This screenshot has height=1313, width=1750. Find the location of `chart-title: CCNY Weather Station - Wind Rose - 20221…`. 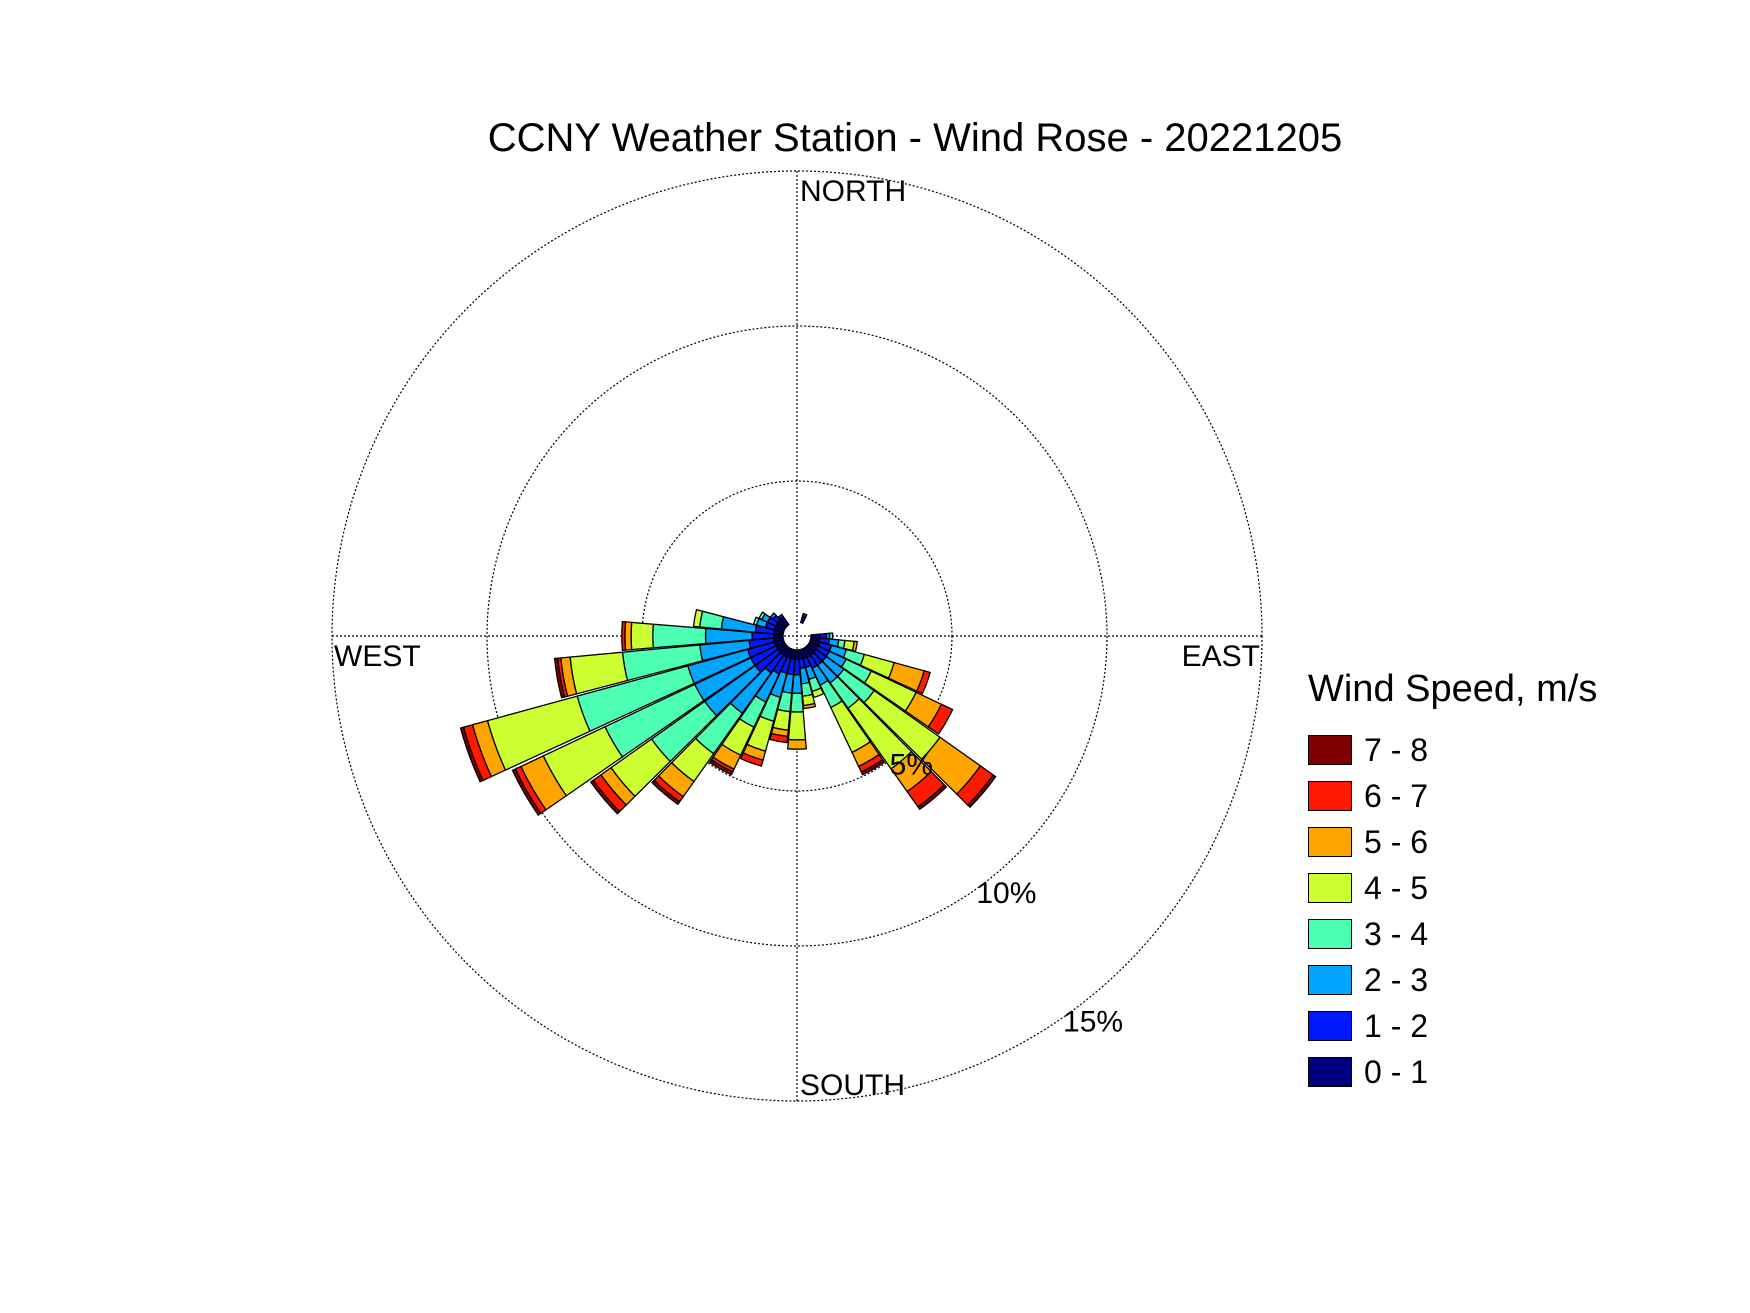

chart-title: CCNY Weather Station - Wind Rose - 20221… is located at coordinates (915, 138).